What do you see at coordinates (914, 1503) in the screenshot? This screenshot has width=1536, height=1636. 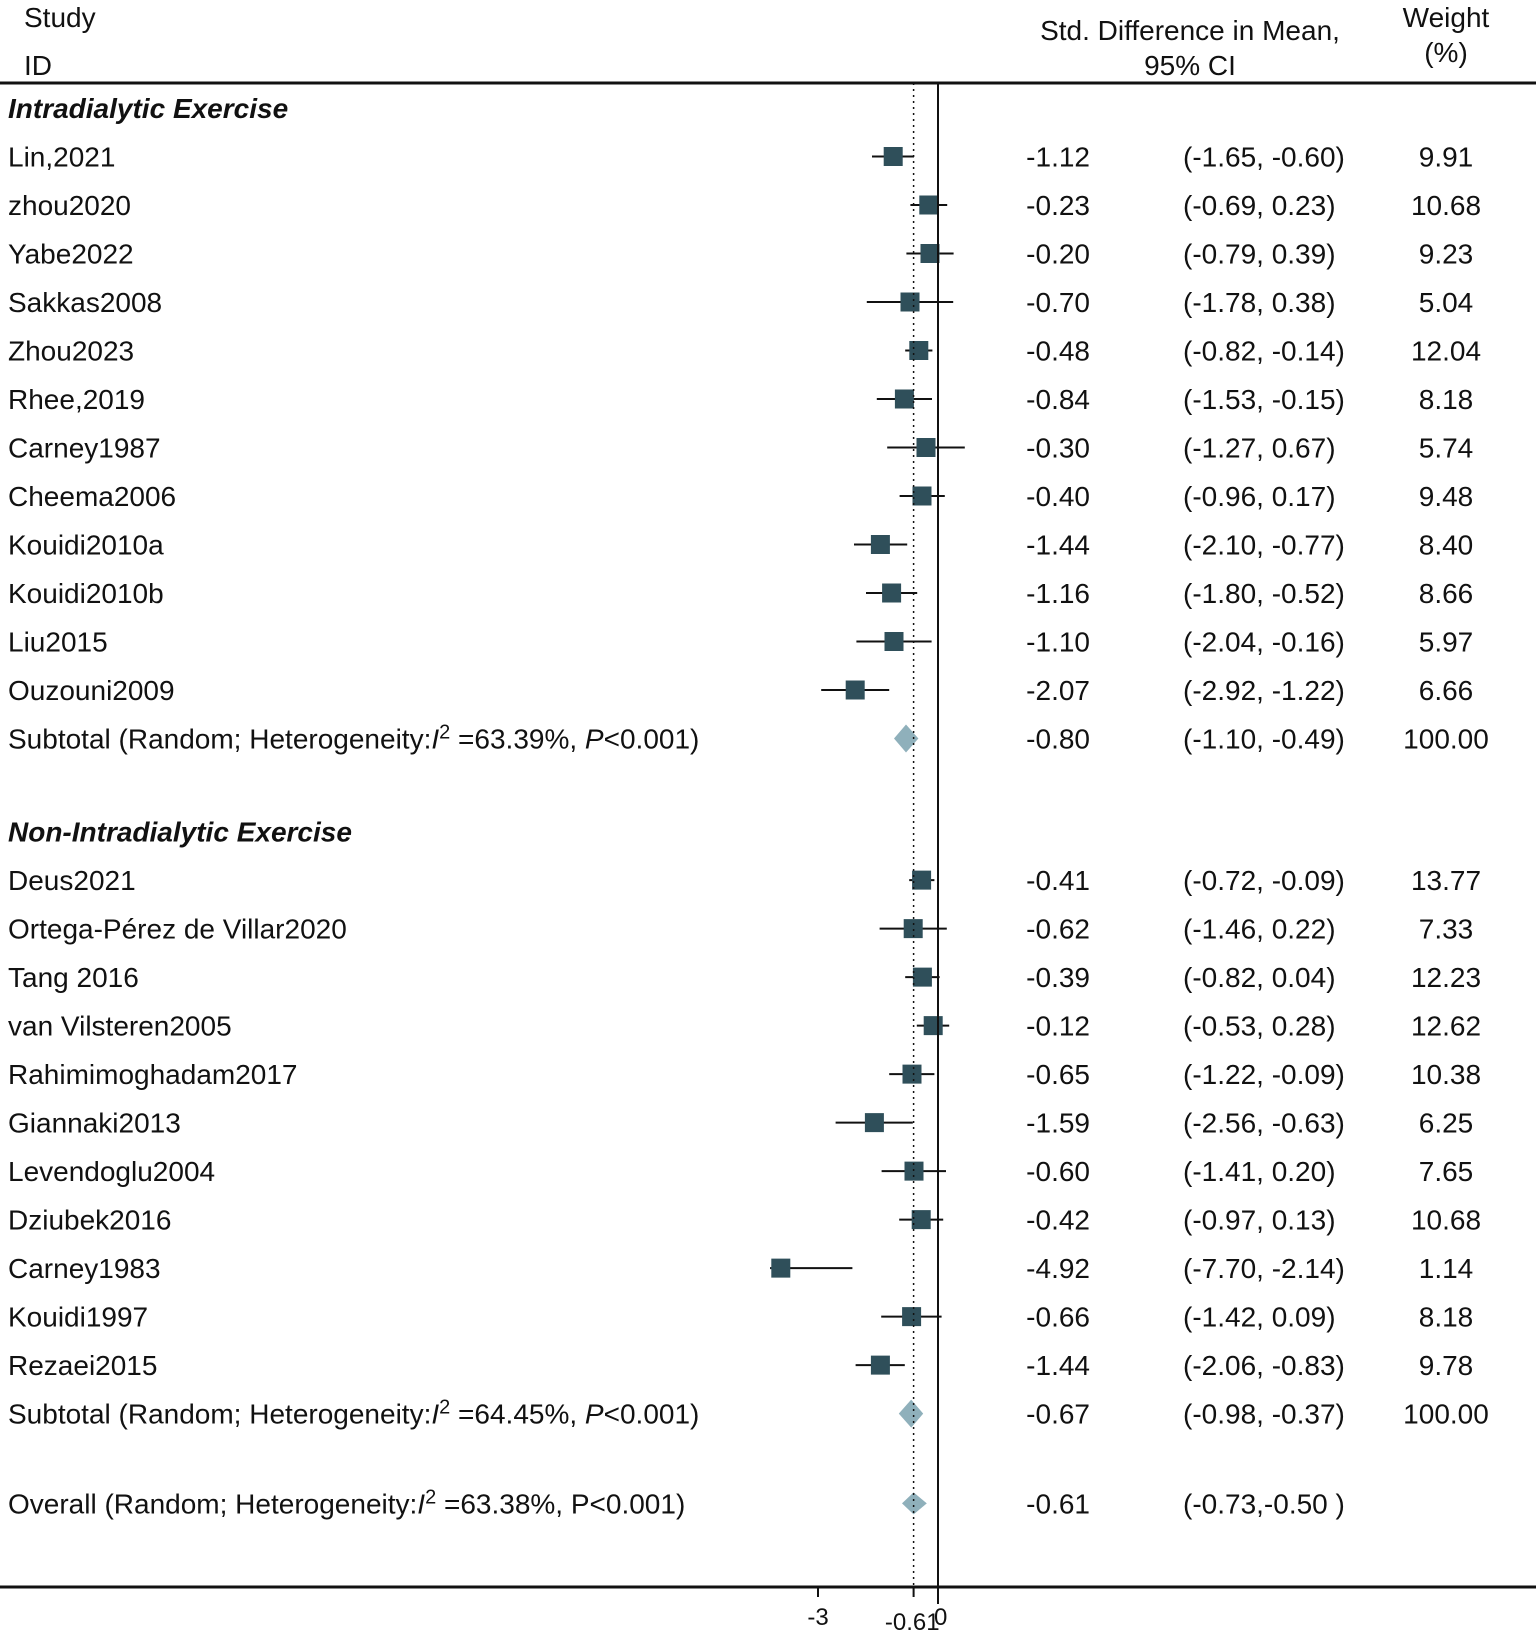 I see `overall-diamond` at bounding box center [914, 1503].